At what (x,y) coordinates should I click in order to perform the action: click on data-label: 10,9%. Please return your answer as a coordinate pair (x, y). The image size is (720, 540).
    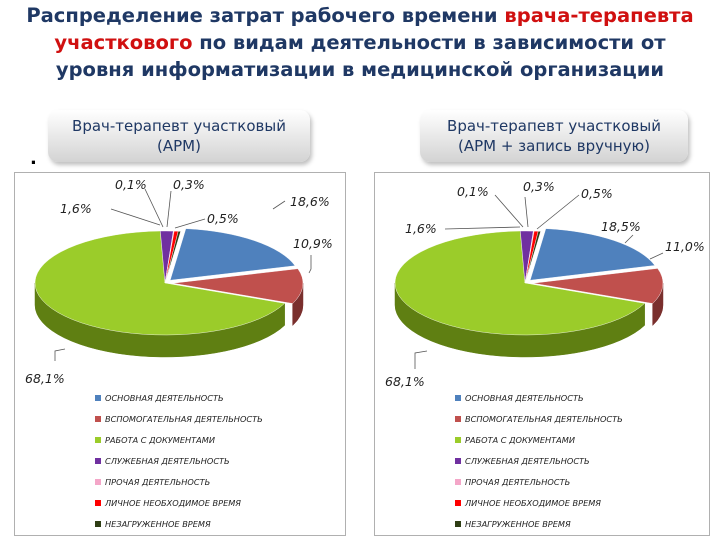
    Looking at the image, I should click on (313, 243).